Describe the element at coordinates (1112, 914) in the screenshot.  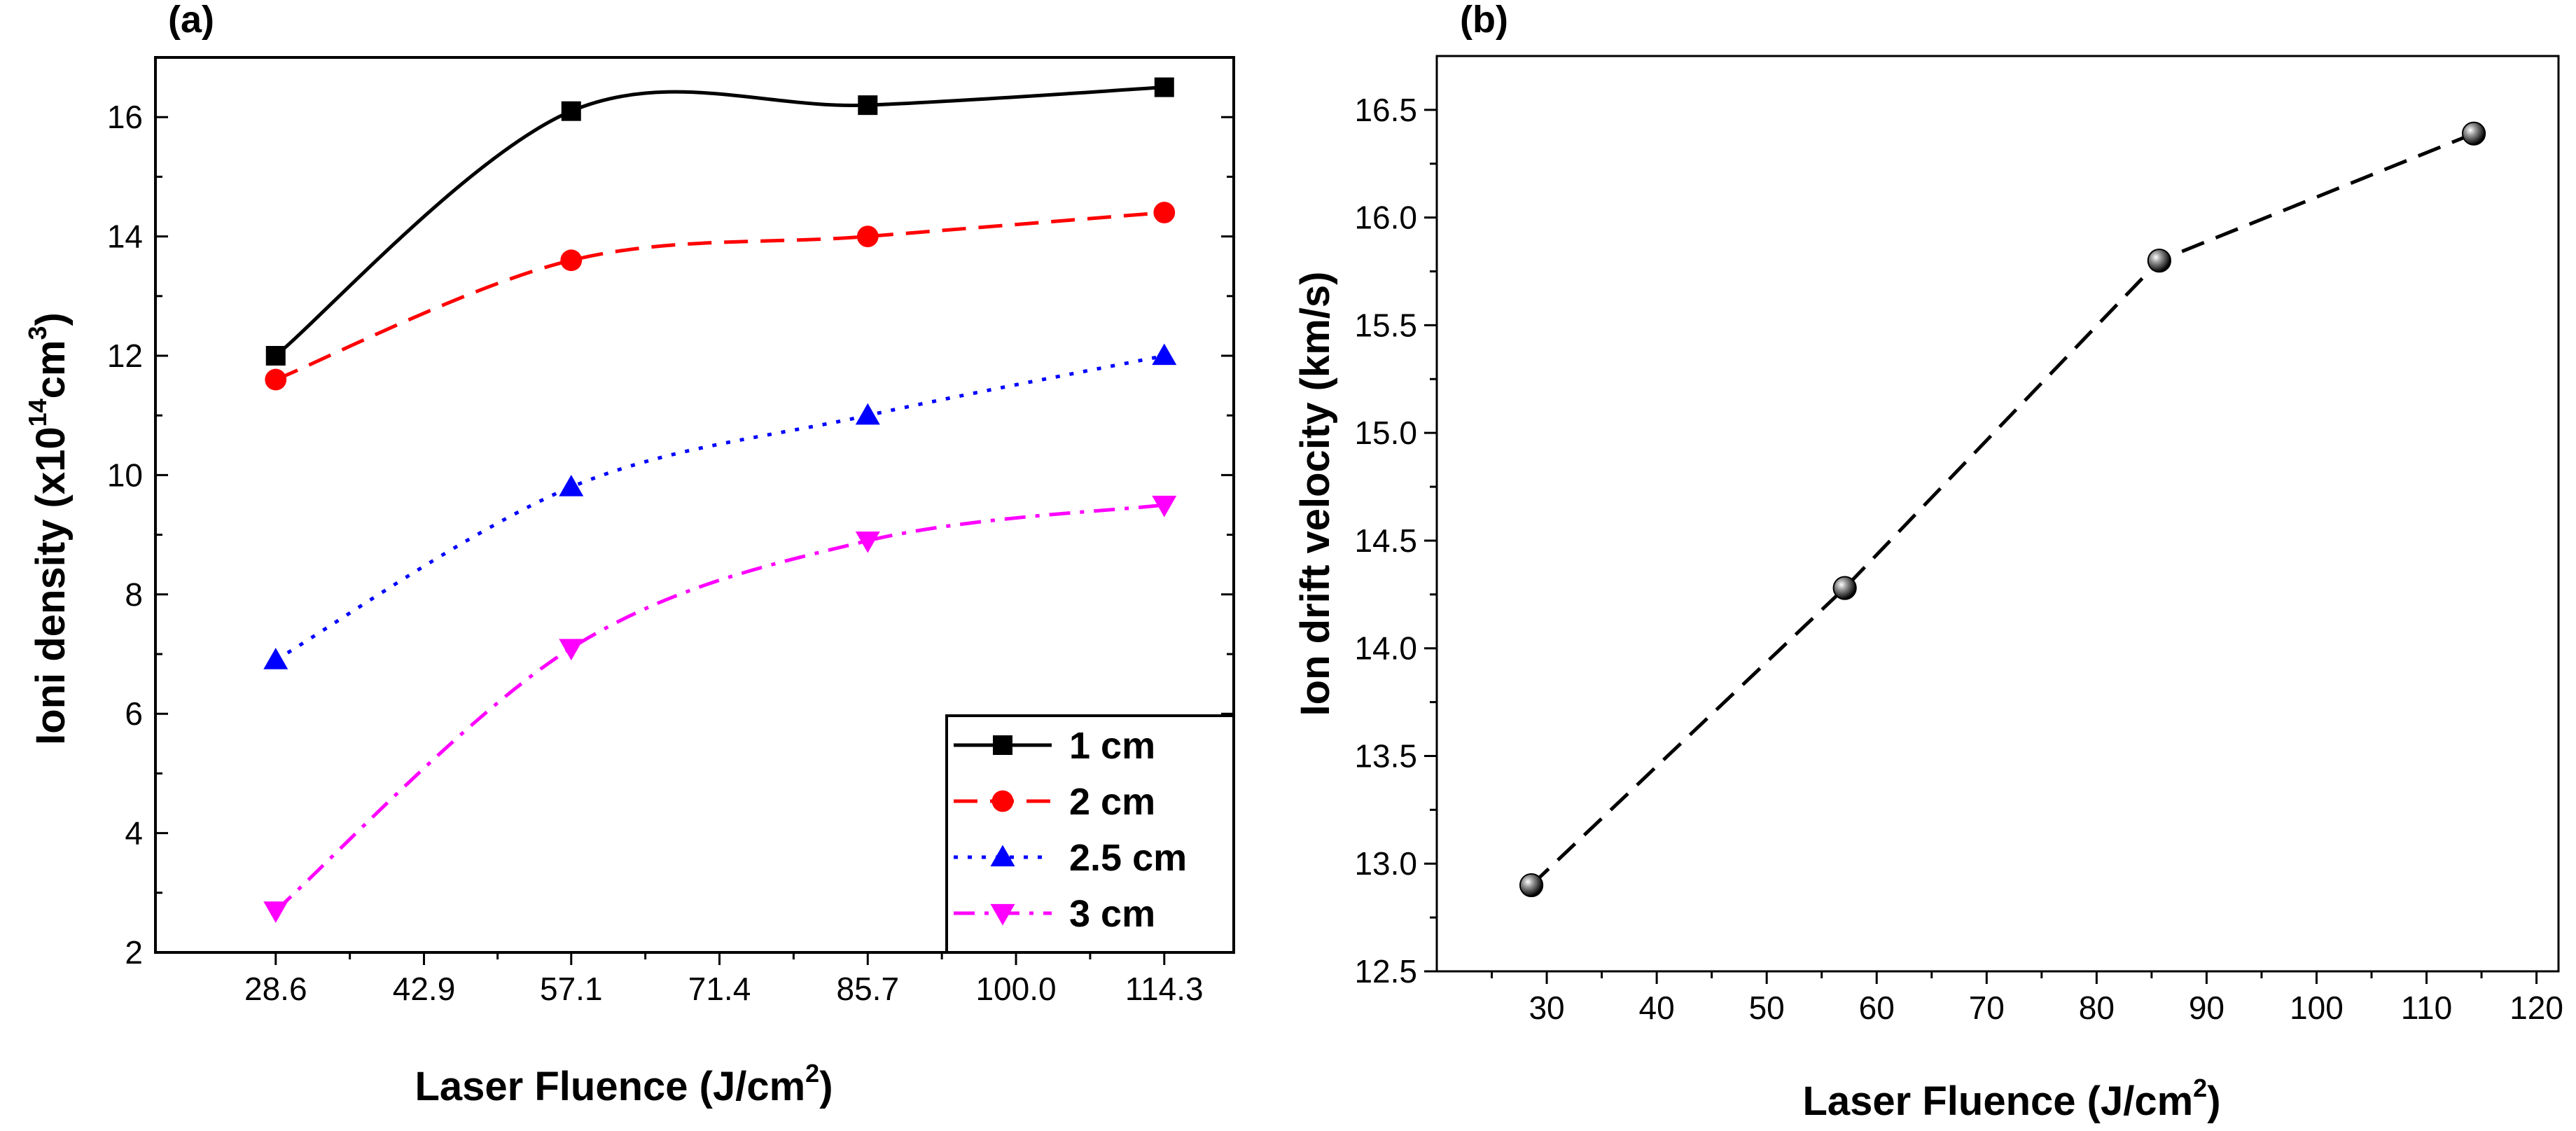
I see `legend-label: 3 cm` at that location.